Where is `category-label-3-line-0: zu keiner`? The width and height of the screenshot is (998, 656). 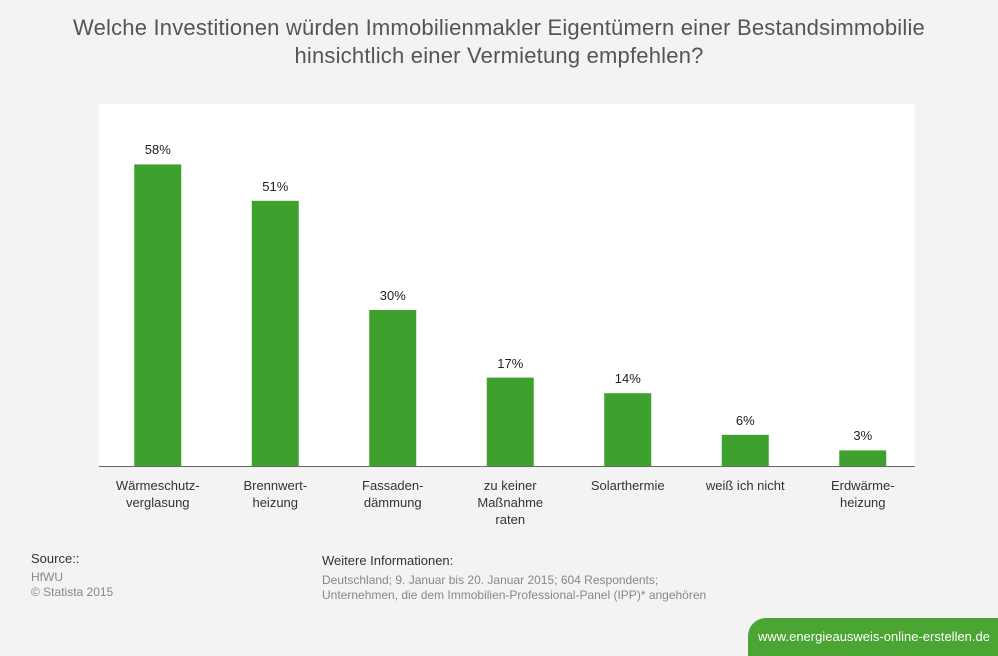 category-label-3-line-0: zu keiner is located at coordinates (510, 485).